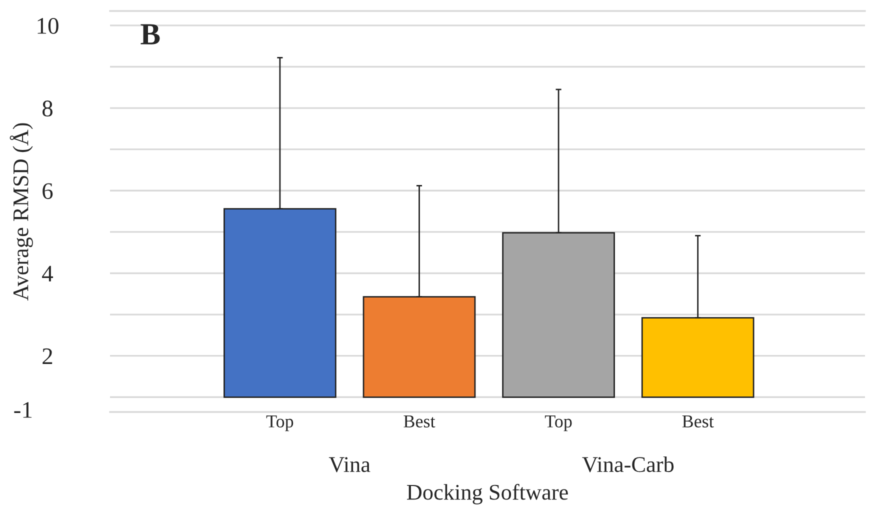 Image resolution: width=870 pixels, height=512 pixels. Describe the element at coordinates (628, 464) in the screenshot. I see `text: Vina-Carb` at that location.